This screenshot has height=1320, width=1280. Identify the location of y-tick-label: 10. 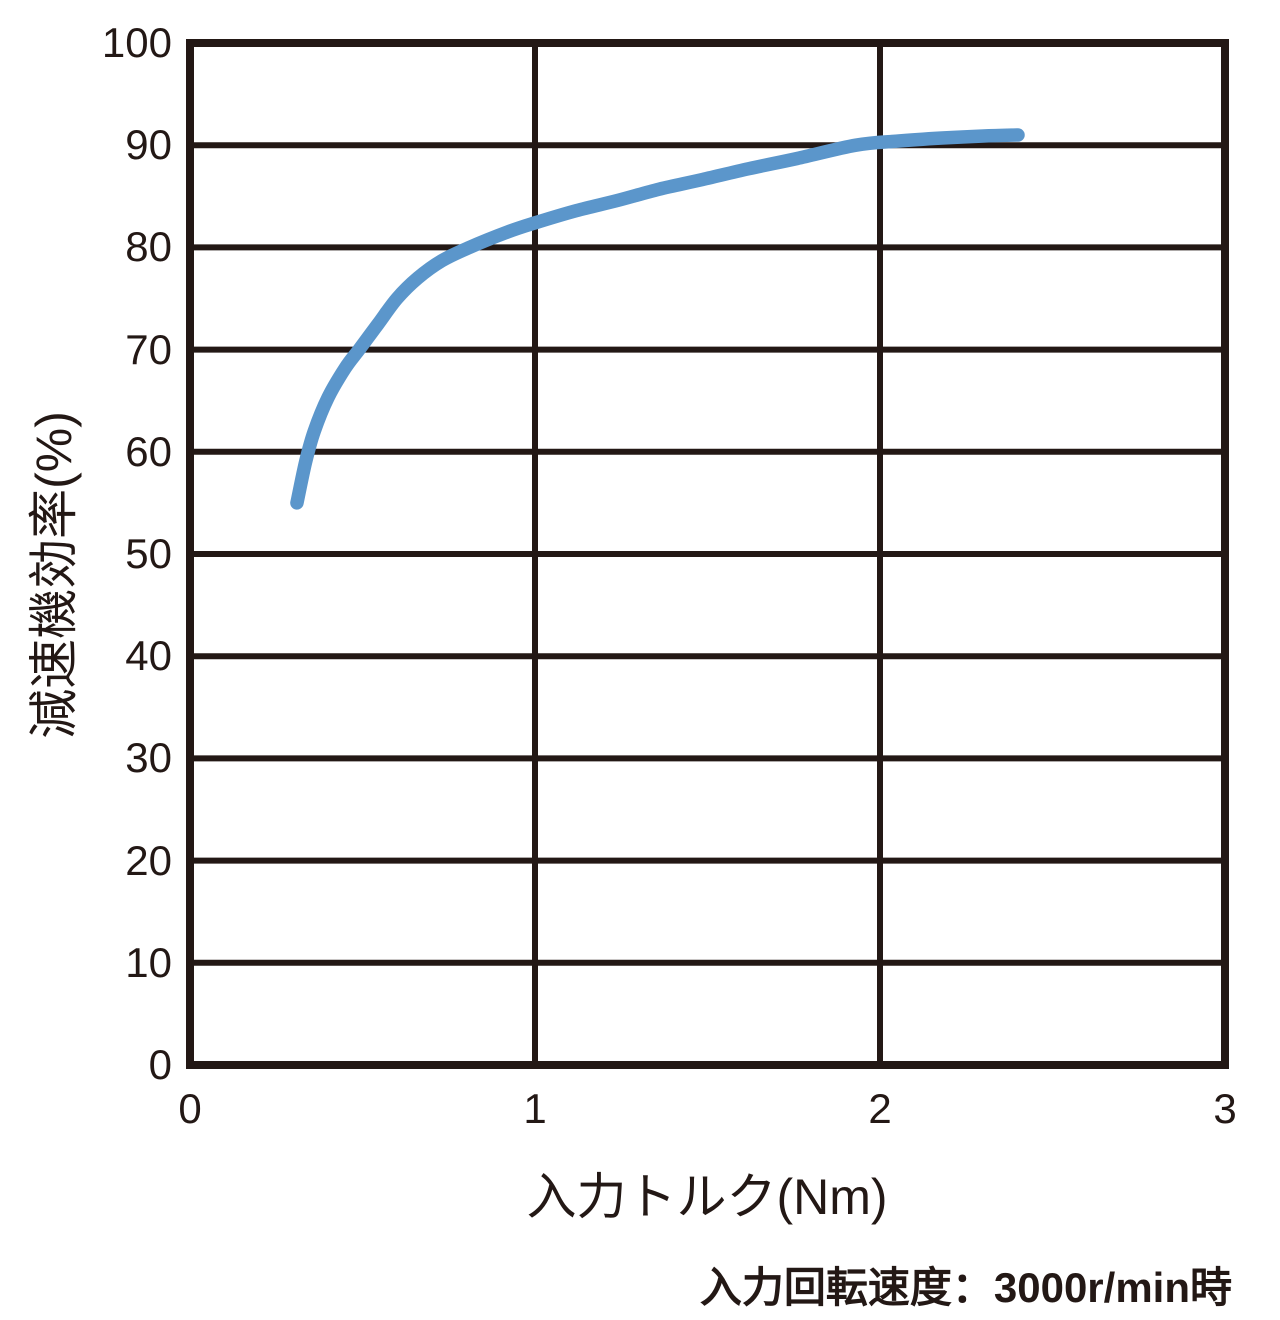
(148, 962).